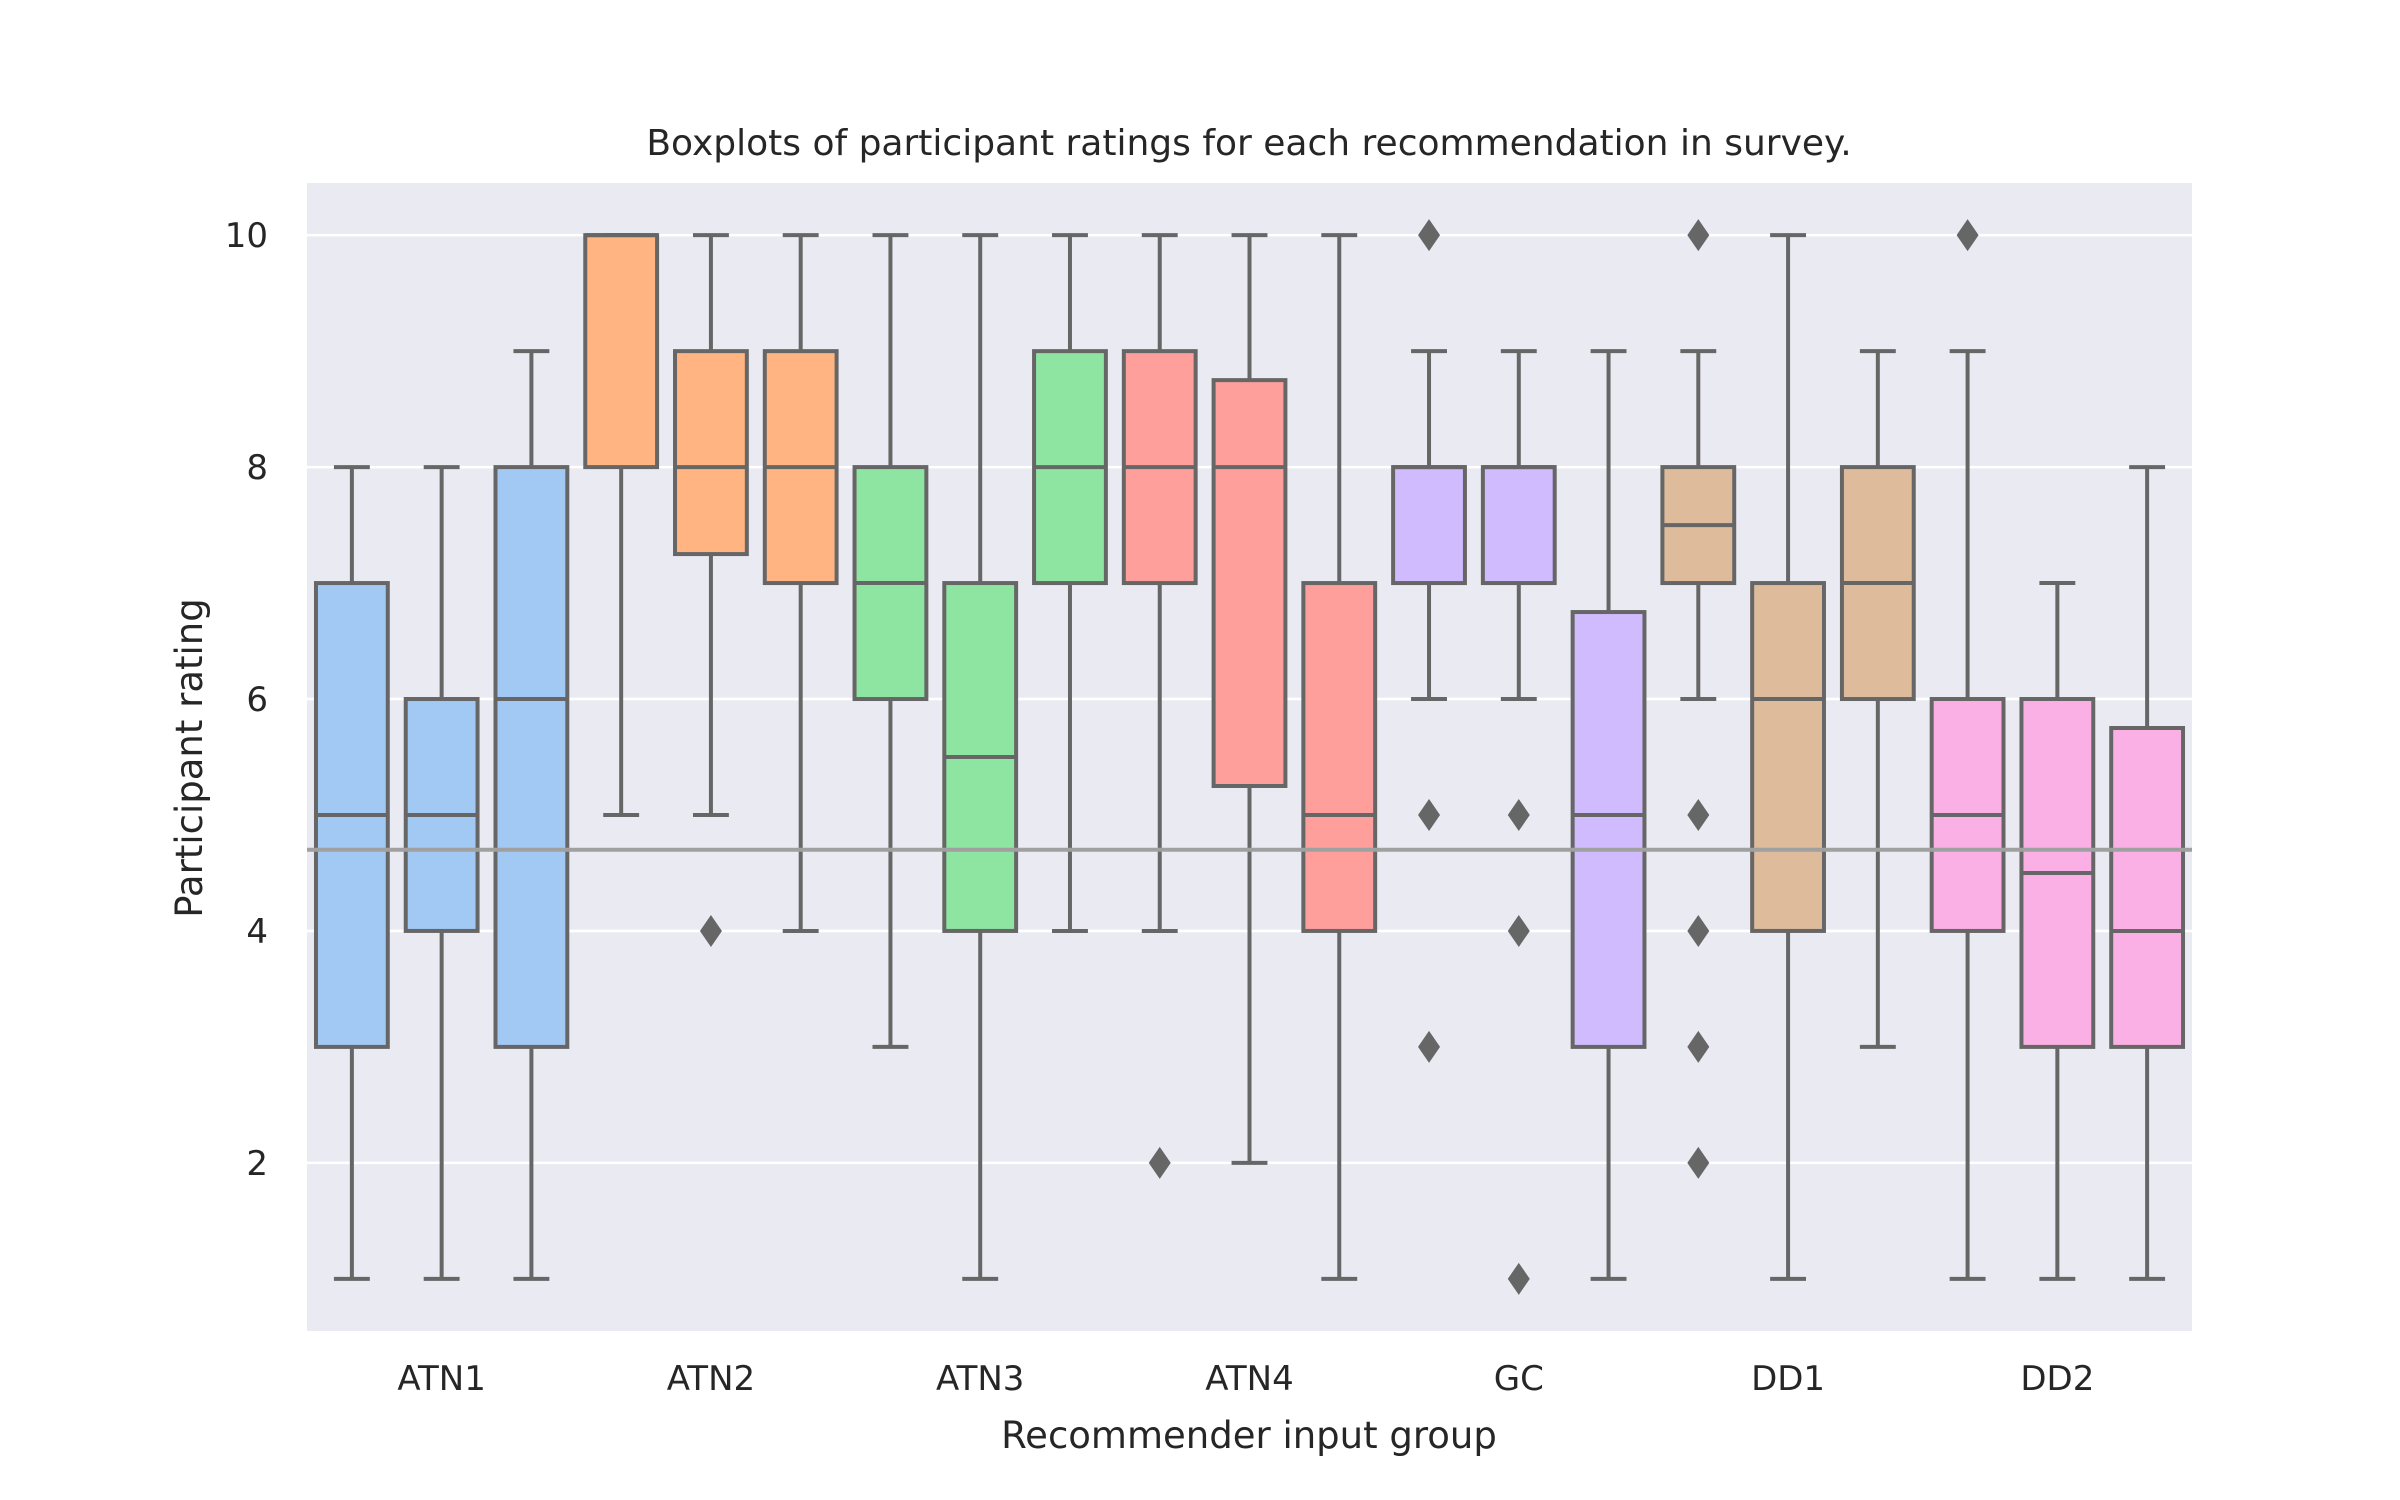  I want to click on x-tick-label: GC, so click(1519, 1379).